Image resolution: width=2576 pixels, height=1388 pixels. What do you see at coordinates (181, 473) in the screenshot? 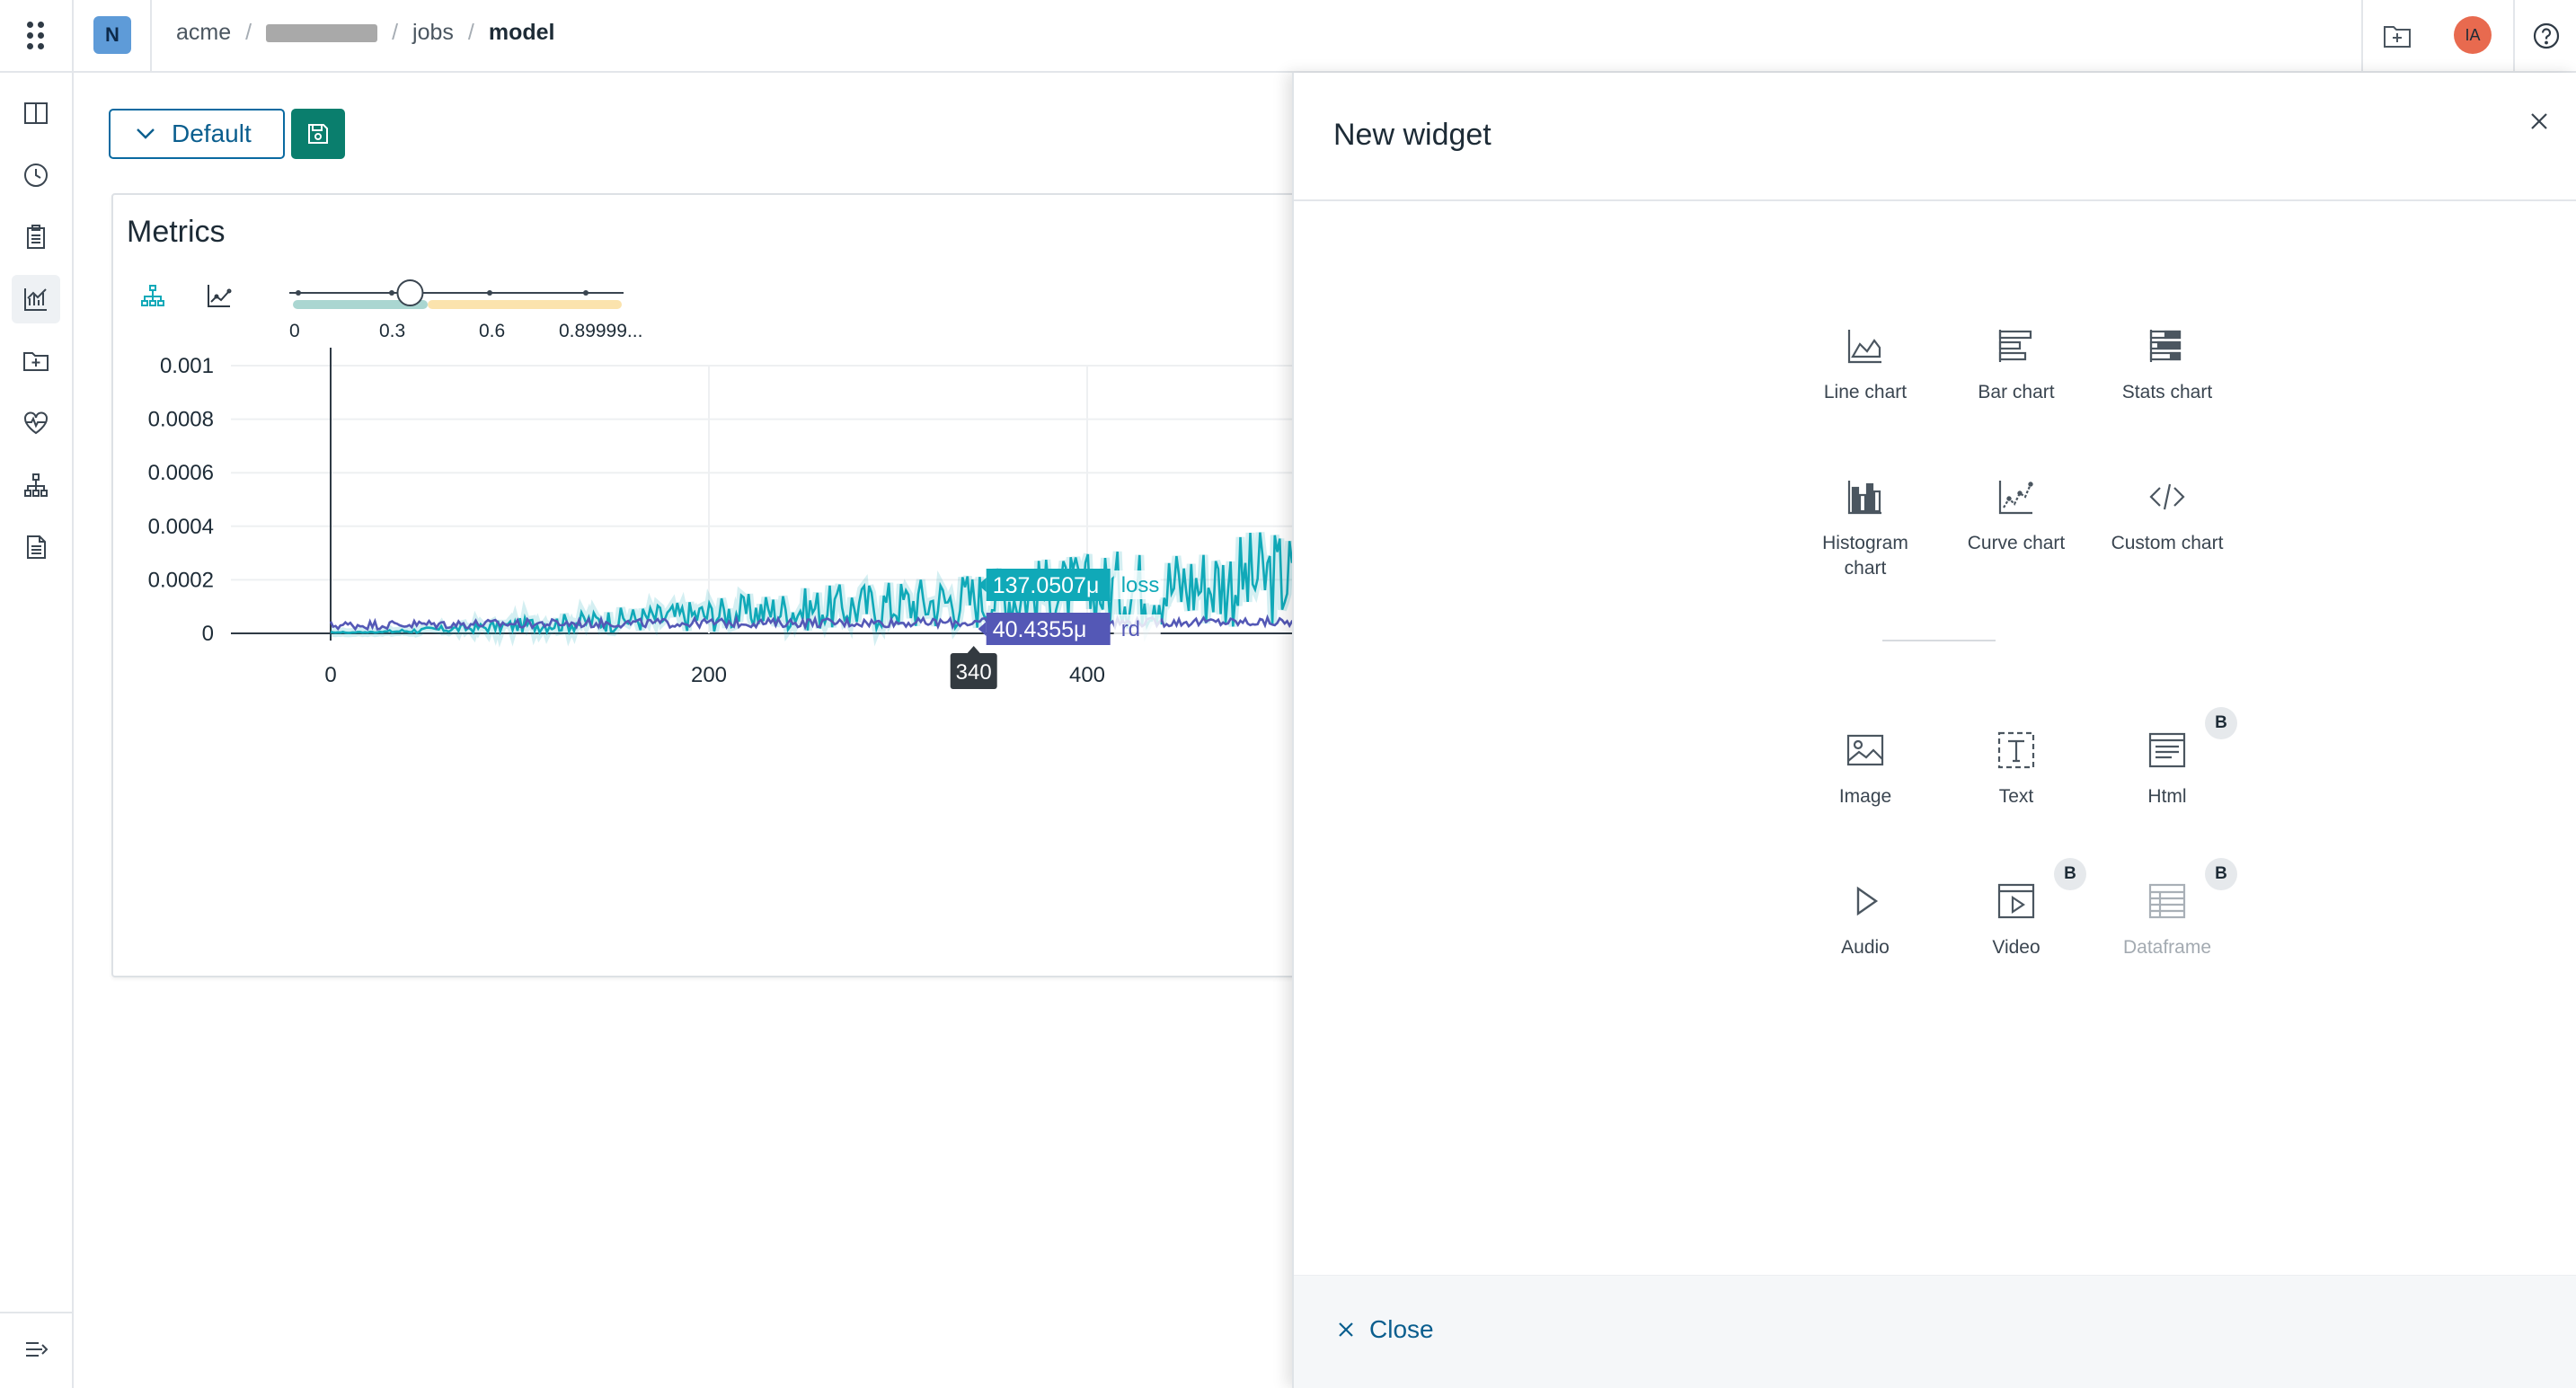
I see `y-tick-label: 0.0006` at bounding box center [181, 473].